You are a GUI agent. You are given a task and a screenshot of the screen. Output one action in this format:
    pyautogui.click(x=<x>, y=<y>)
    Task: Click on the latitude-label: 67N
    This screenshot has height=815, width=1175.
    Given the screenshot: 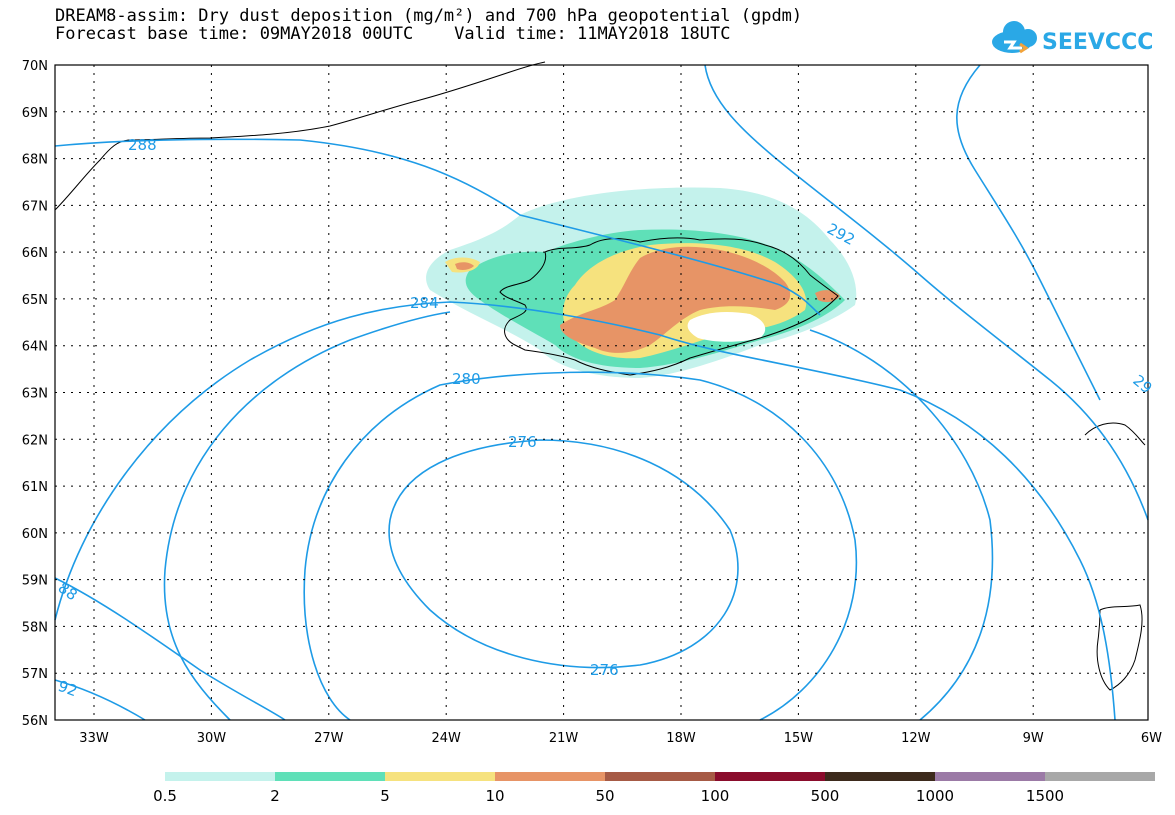 What is the action you would take?
    pyautogui.click(x=35, y=206)
    